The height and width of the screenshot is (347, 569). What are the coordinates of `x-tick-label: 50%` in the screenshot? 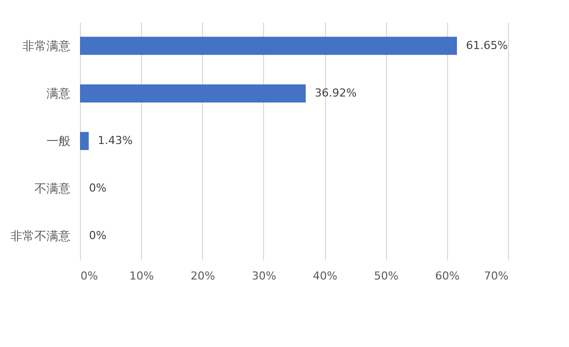 It's located at (386, 276).